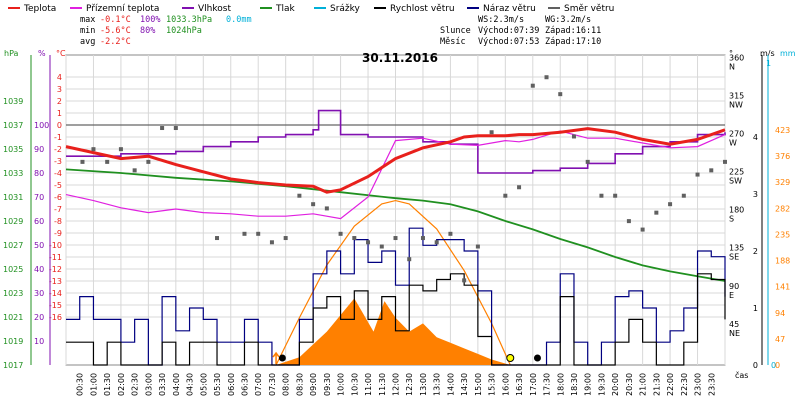 This screenshot has height=400, width=800. I want to click on time-tick-label: 22:00, so click(670, 384).